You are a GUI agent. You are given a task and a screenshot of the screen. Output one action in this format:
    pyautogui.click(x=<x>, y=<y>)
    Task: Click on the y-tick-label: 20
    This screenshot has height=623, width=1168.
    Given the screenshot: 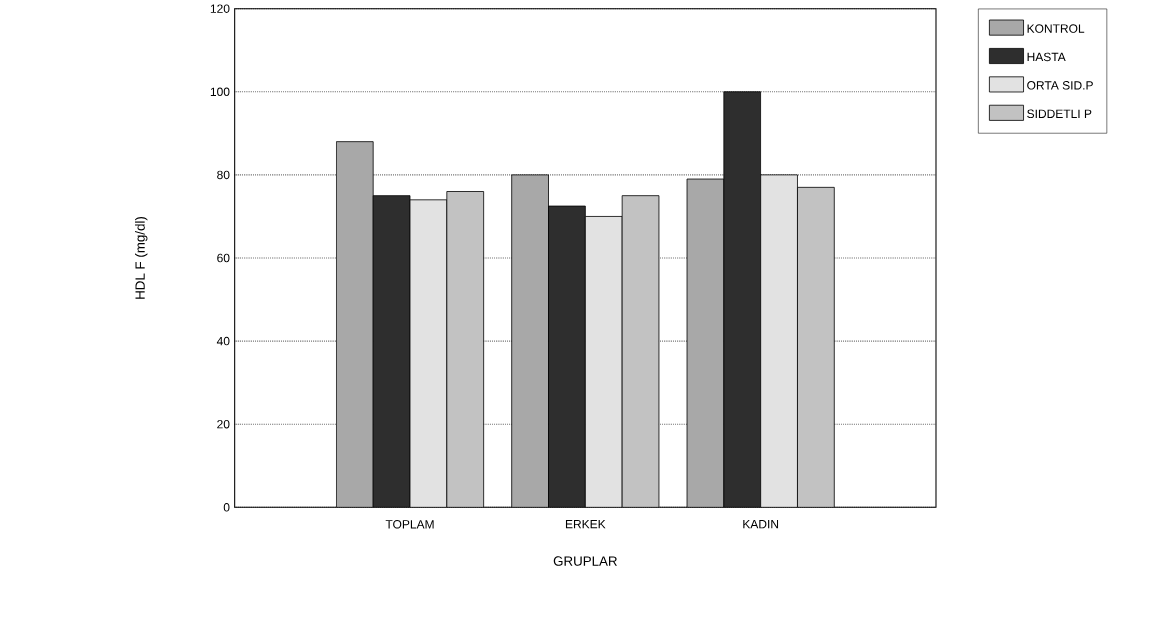 What is the action you would take?
    pyautogui.click(x=223, y=424)
    